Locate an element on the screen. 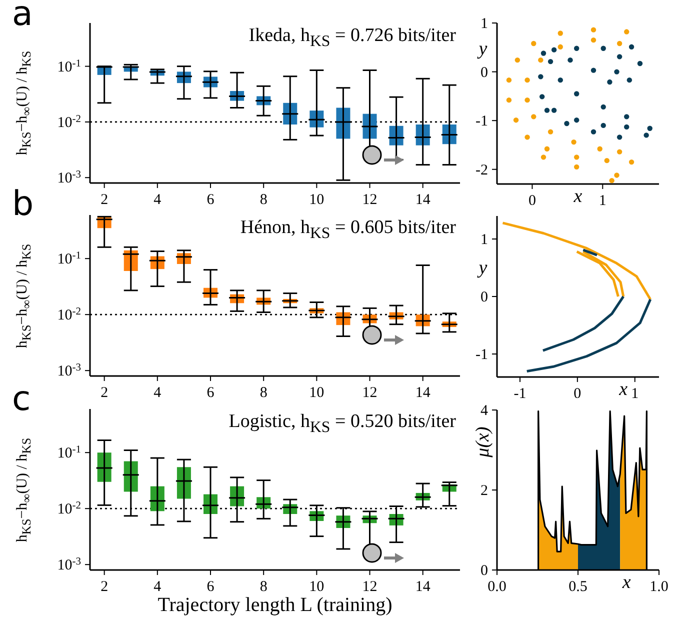  y-tick-label: 2 is located at coordinates (484, 491).